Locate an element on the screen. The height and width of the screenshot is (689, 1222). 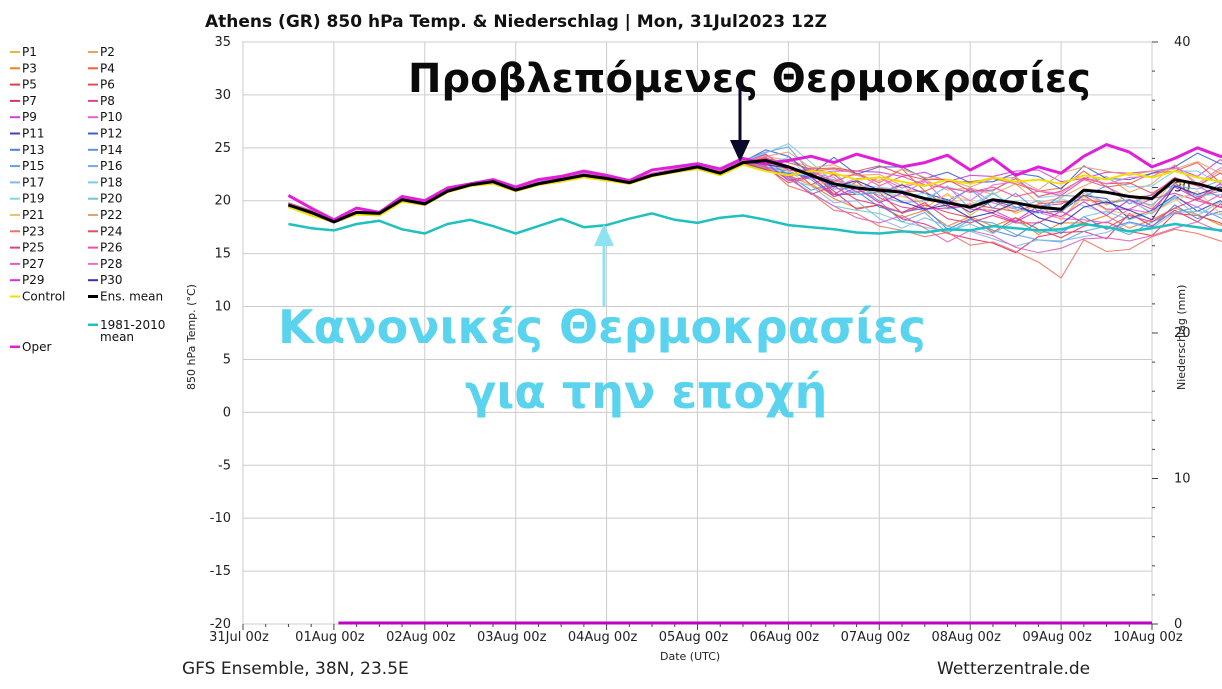
y-tick-label: -20 is located at coordinates (220, 624).